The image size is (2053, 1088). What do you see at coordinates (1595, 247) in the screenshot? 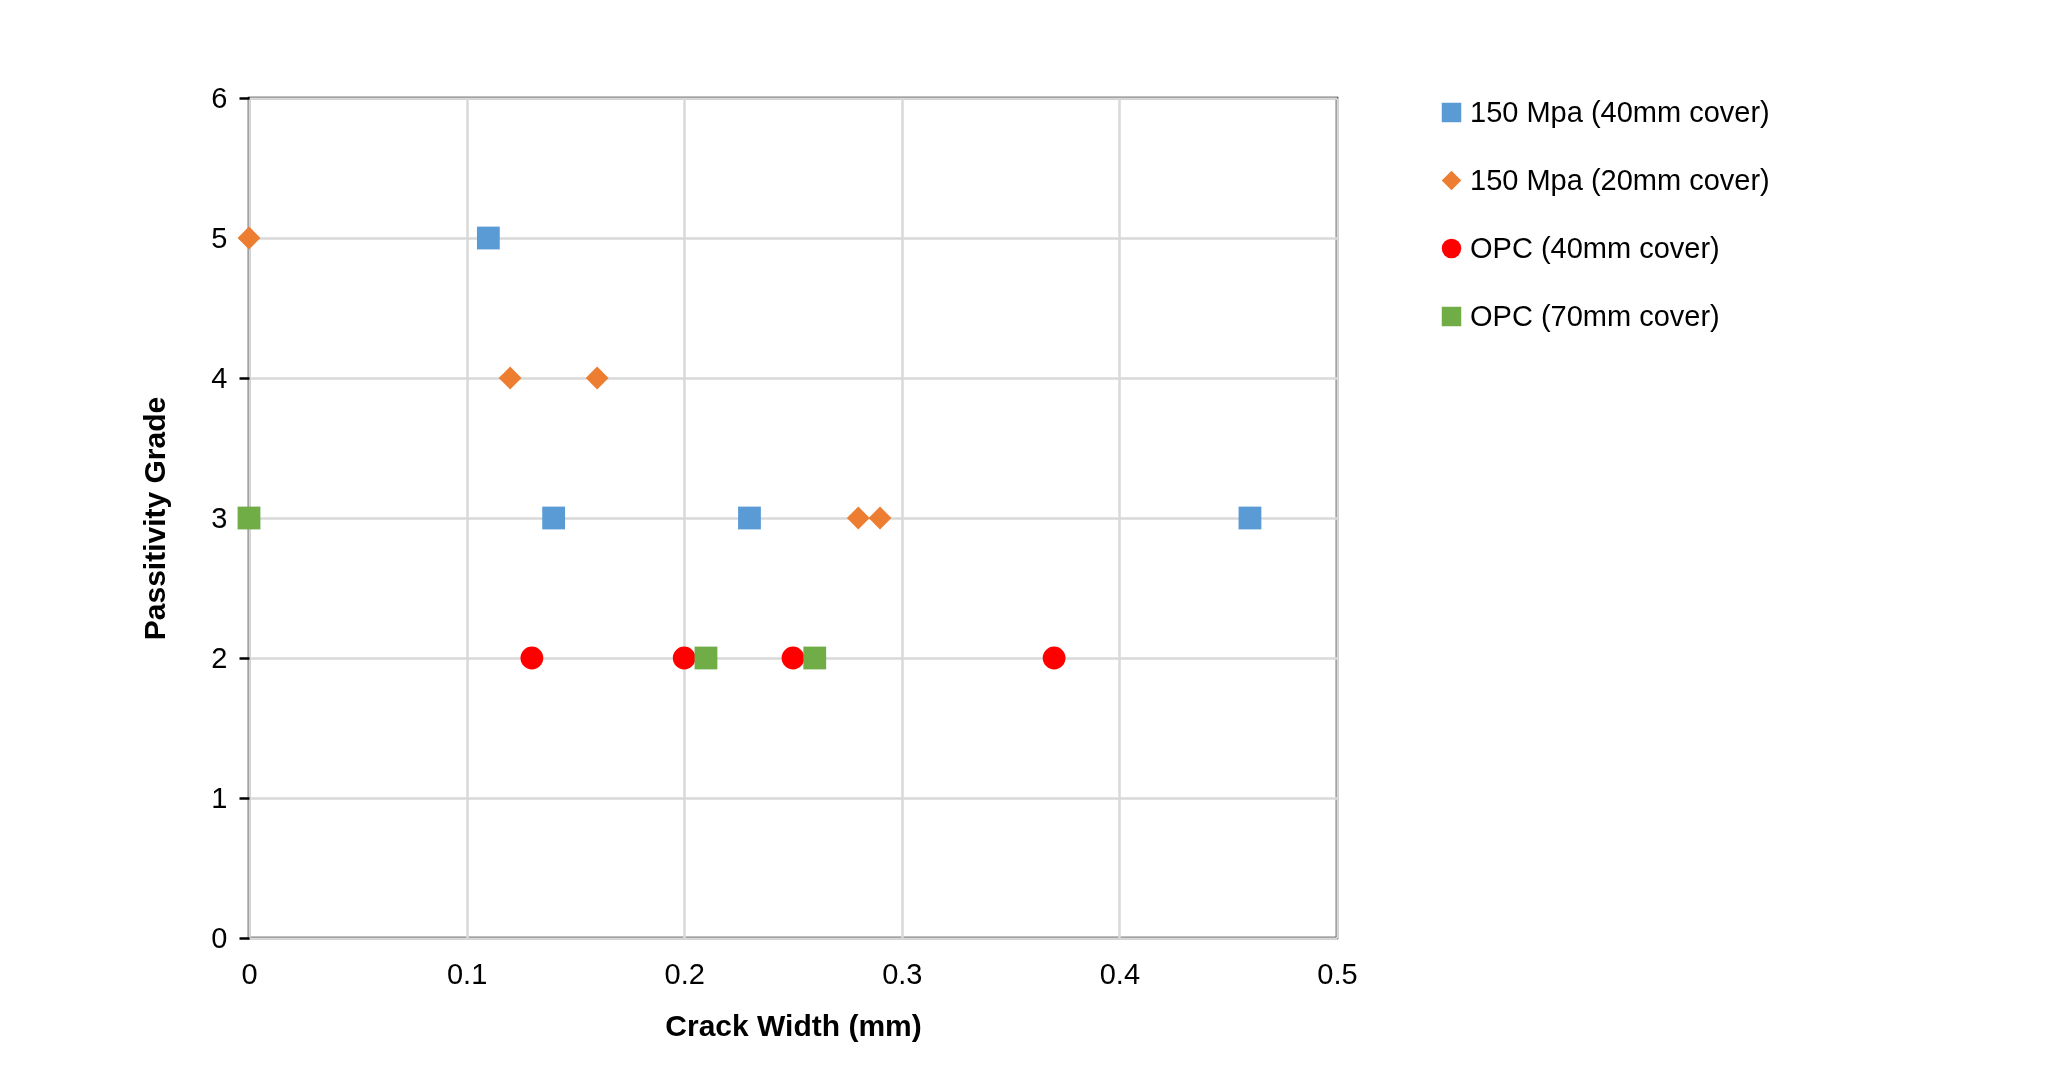
I see `legend-label: OPC (40mm cover)` at bounding box center [1595, 247].